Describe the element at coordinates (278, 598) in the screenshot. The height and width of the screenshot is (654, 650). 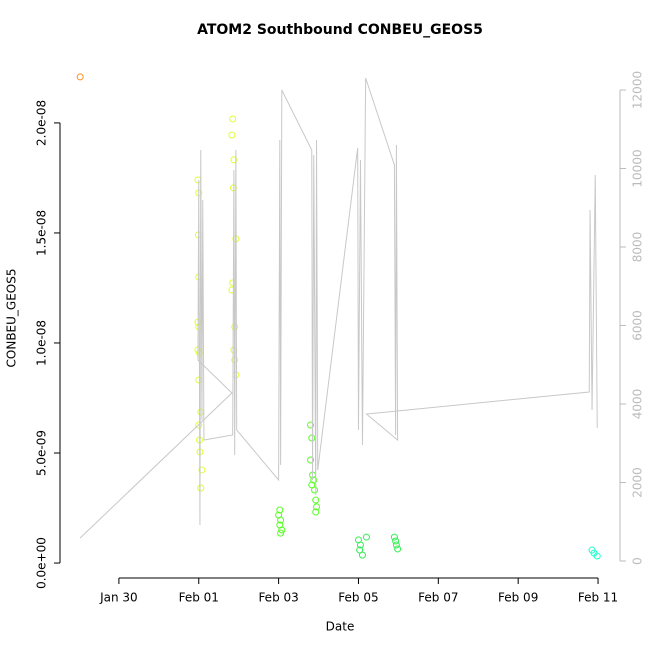
I see `x-tick-label: Feb 03` at that location.